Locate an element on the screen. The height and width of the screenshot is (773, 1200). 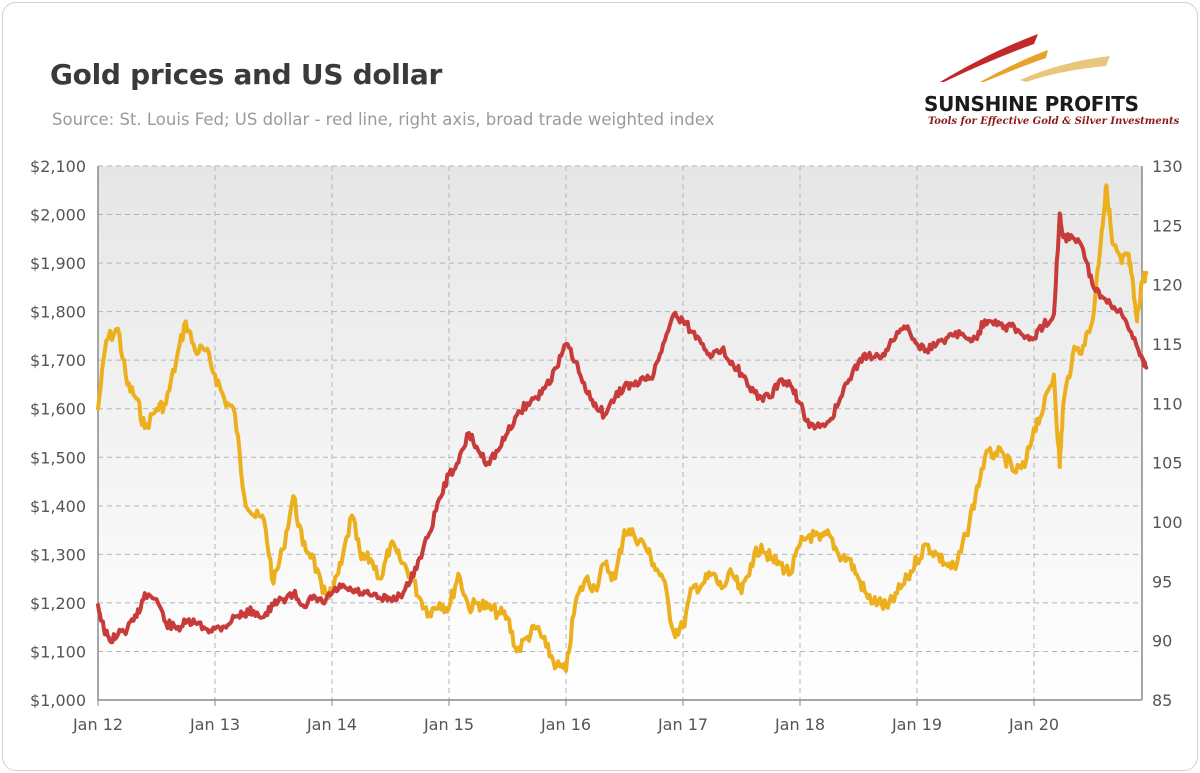
right-tick-label: 115 is located at coordinates (1167, 344).